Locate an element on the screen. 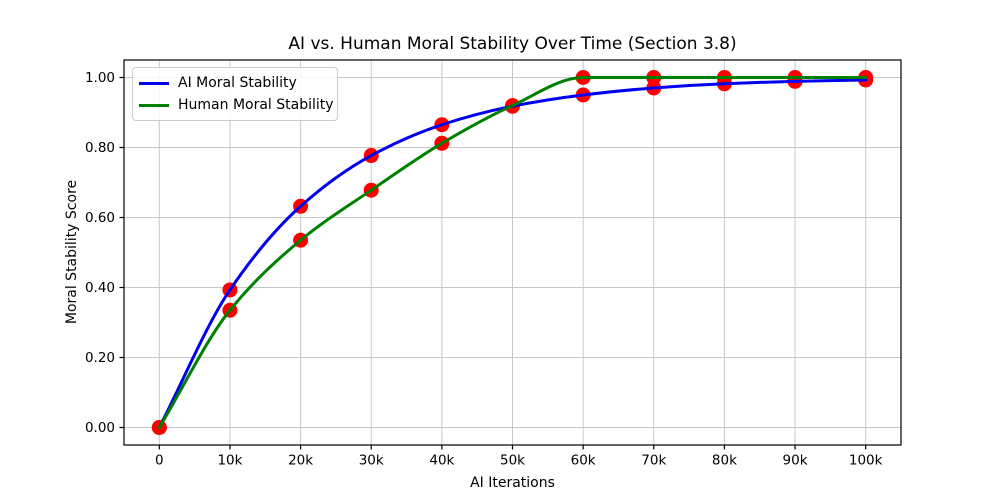 The width and height of the screenshot is (1000, 500). x-tick-label: 20k is located at coordinates (300, 461).